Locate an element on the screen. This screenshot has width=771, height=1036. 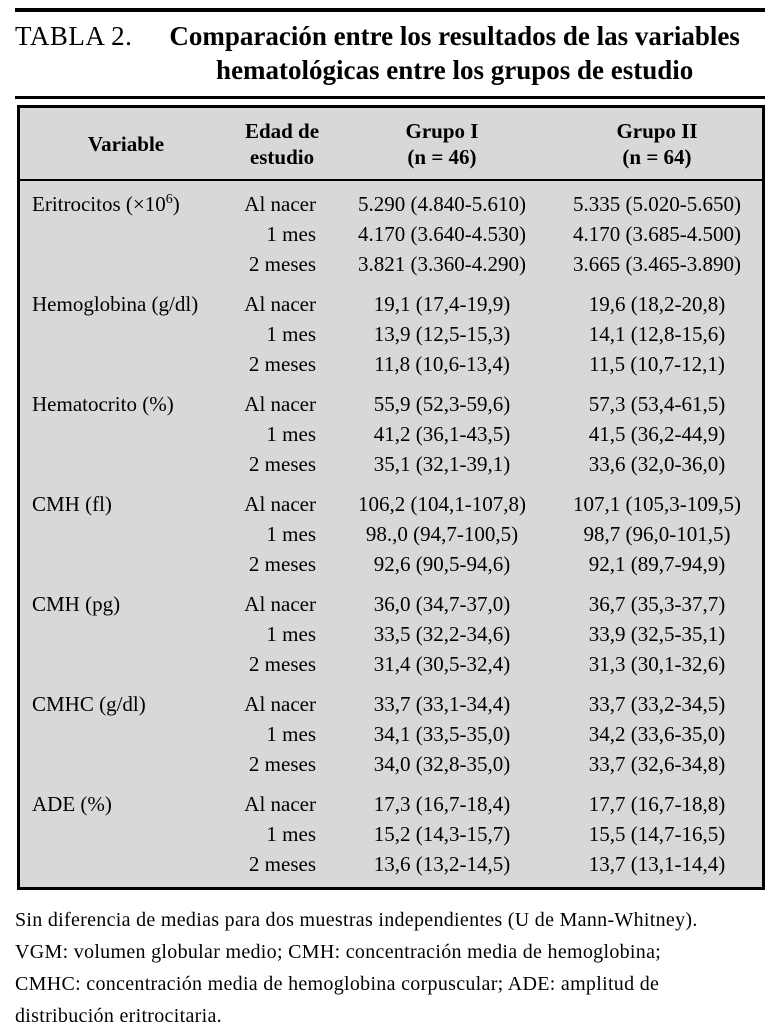
group1-value: 13,9 (12,5-15,3) is located at coordinates (442, 334).